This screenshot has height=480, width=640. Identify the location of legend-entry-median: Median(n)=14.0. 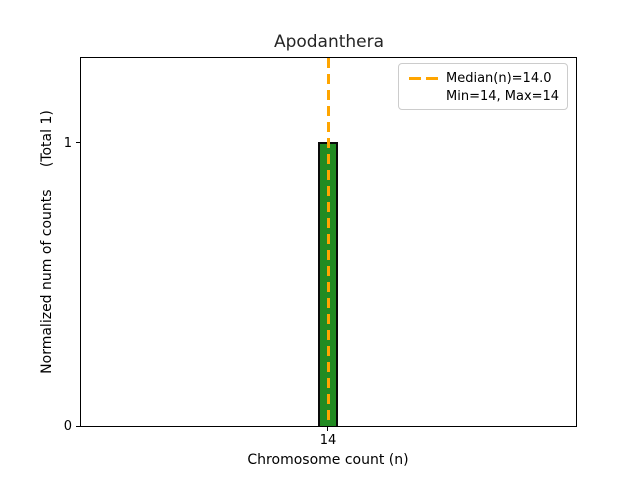
(484, 78).